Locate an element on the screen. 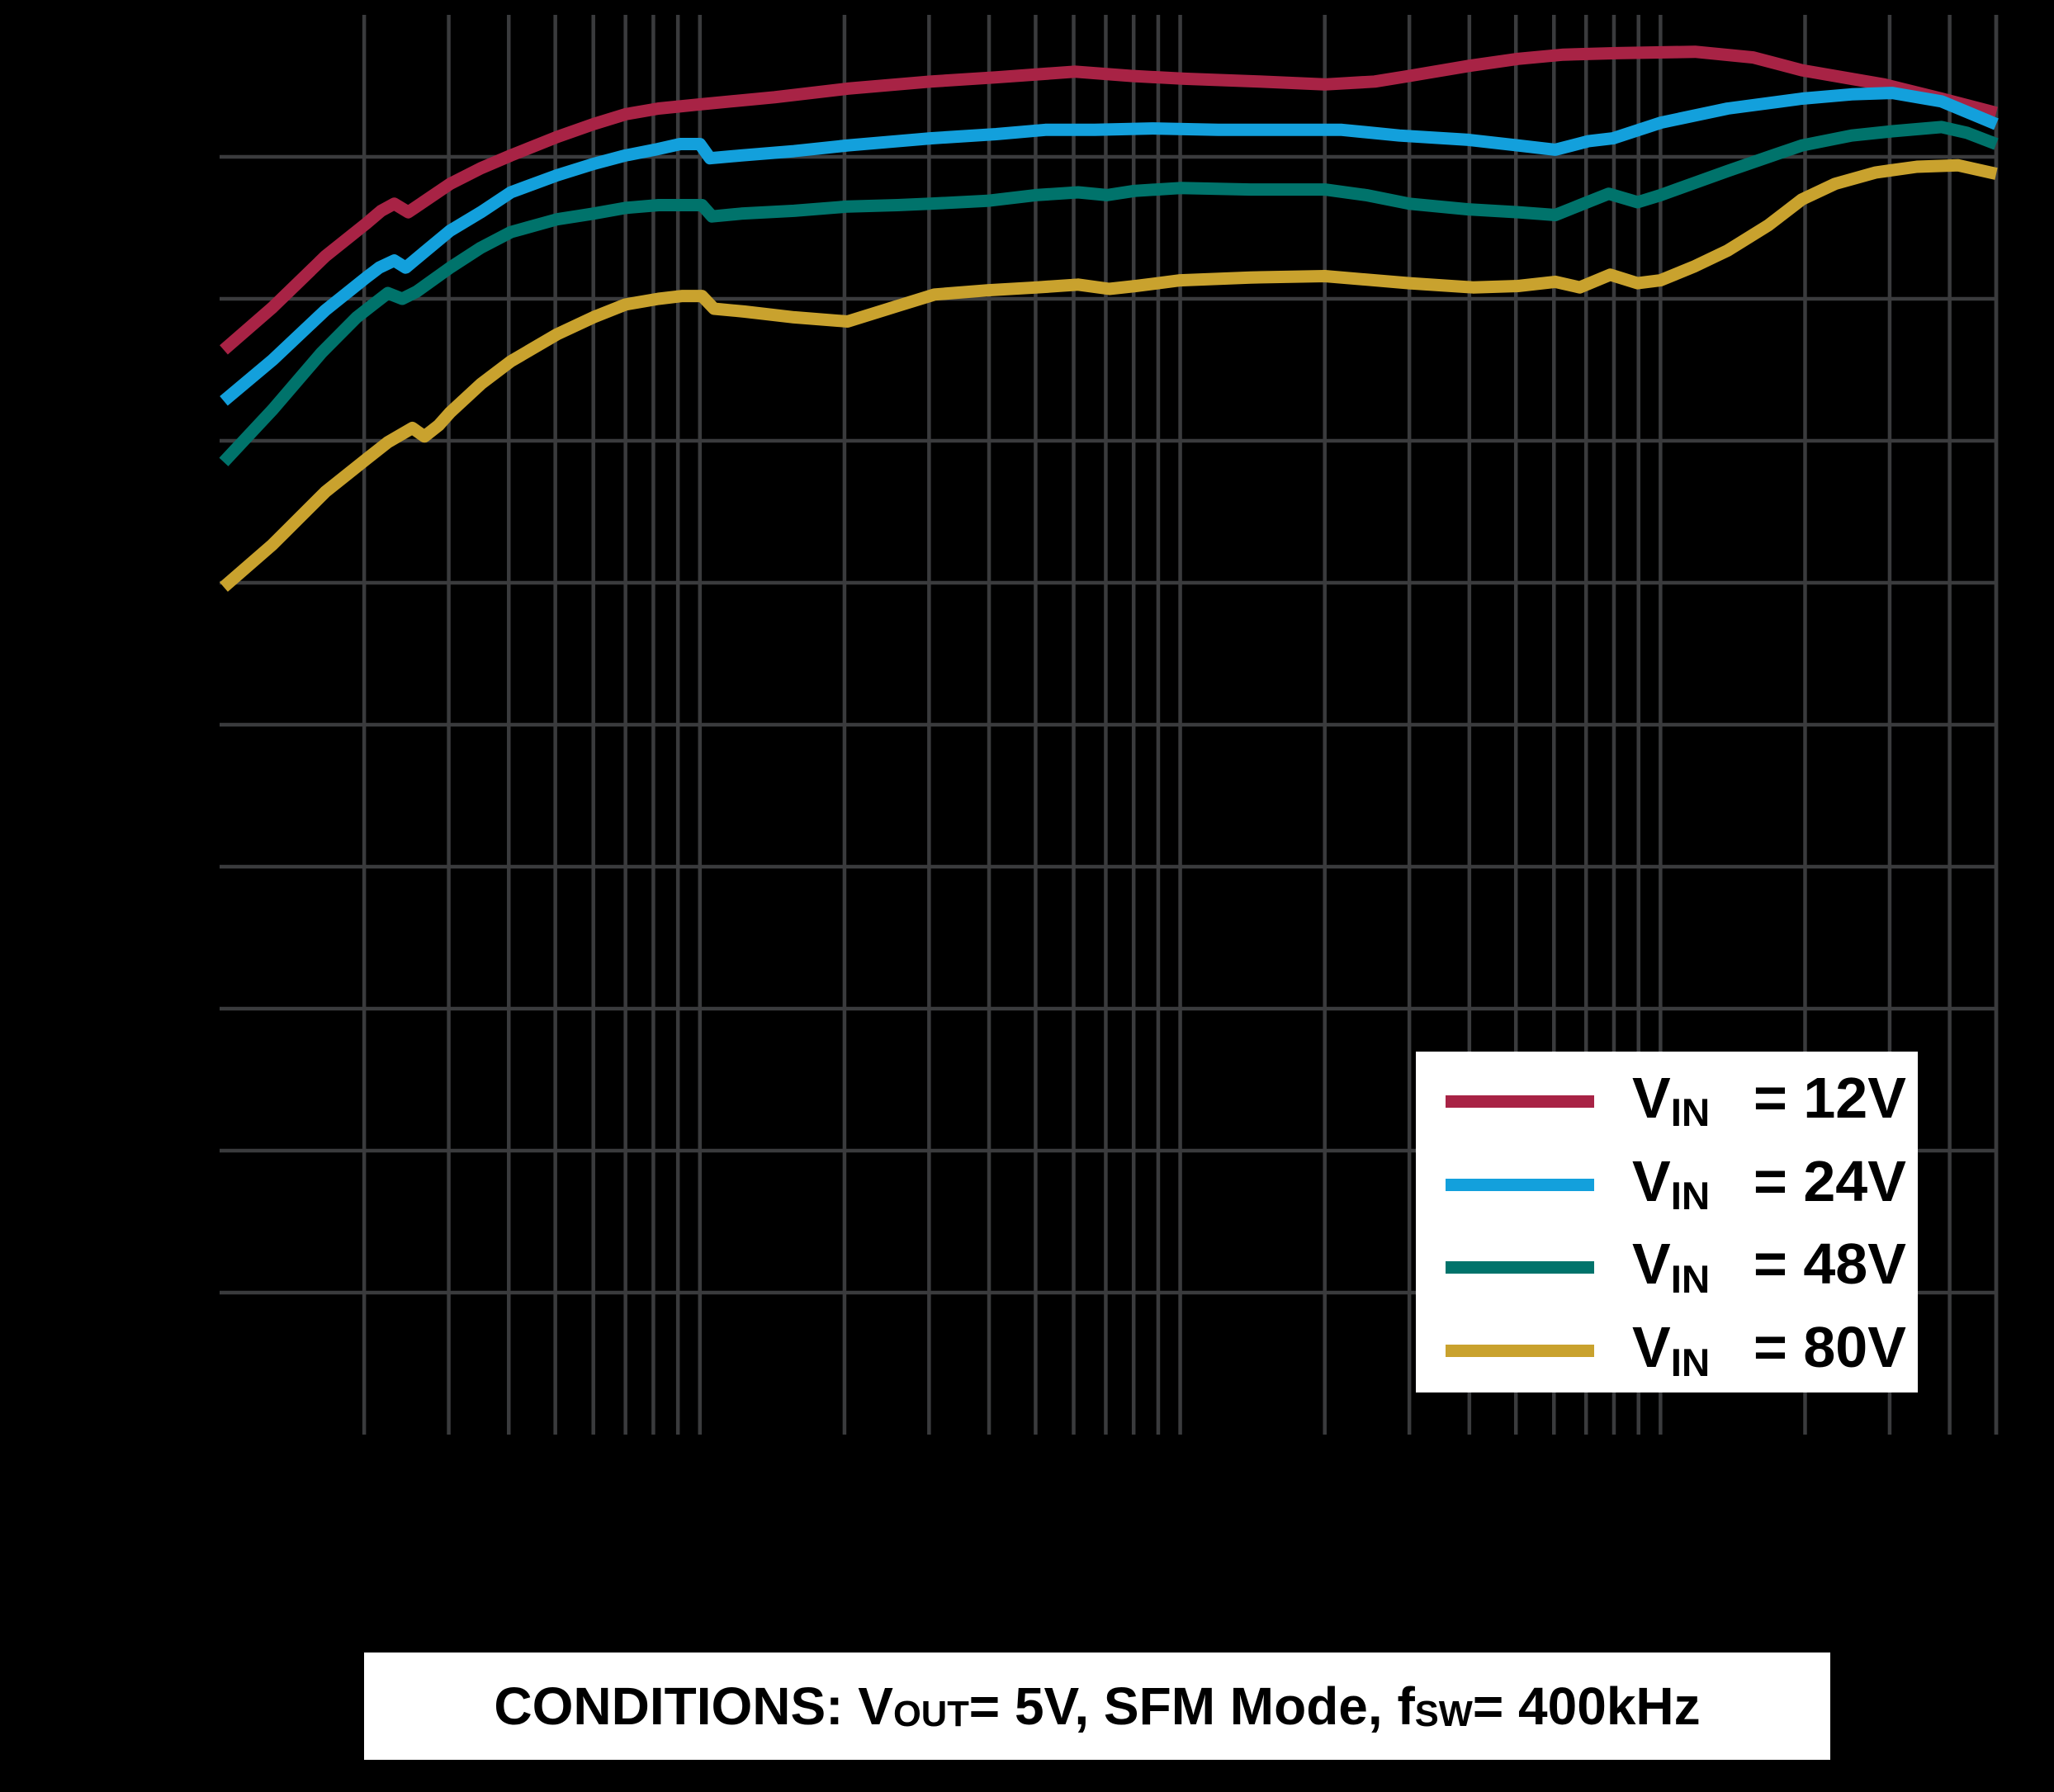  legend-item: VIN = 12V is located at coordinates (1667, 1101).